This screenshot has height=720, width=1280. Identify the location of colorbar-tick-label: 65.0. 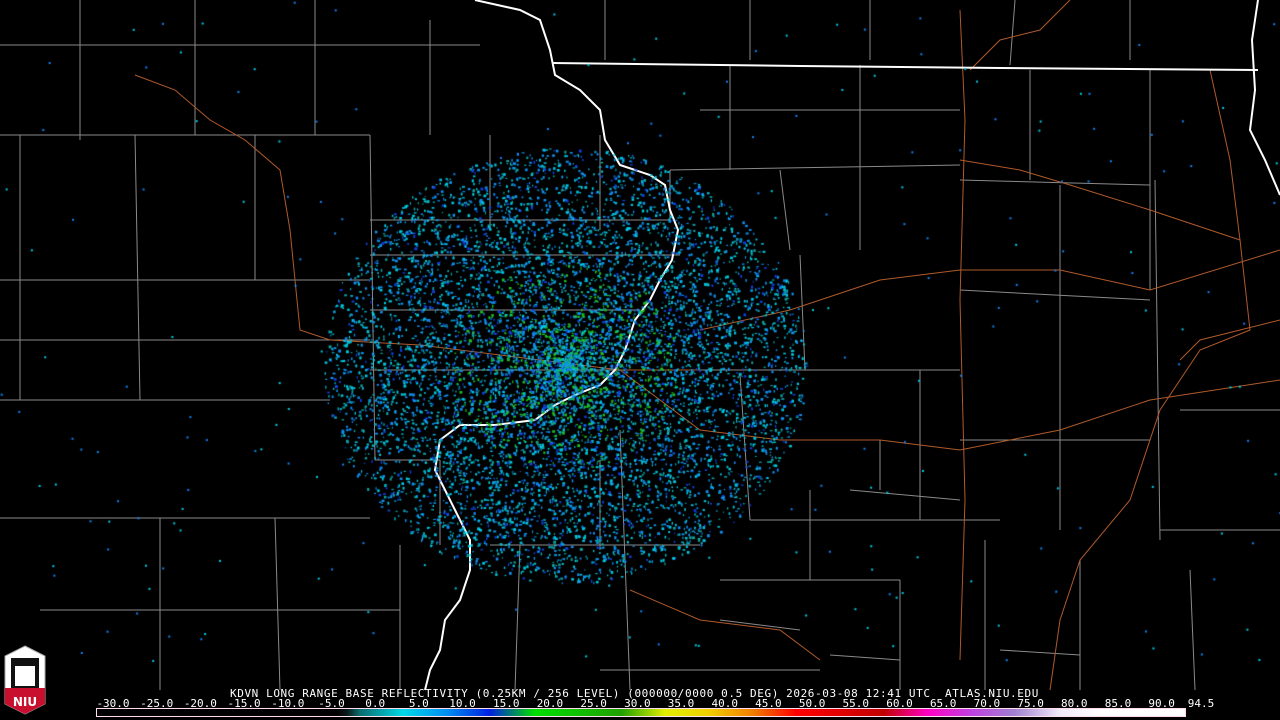
(943, 703).